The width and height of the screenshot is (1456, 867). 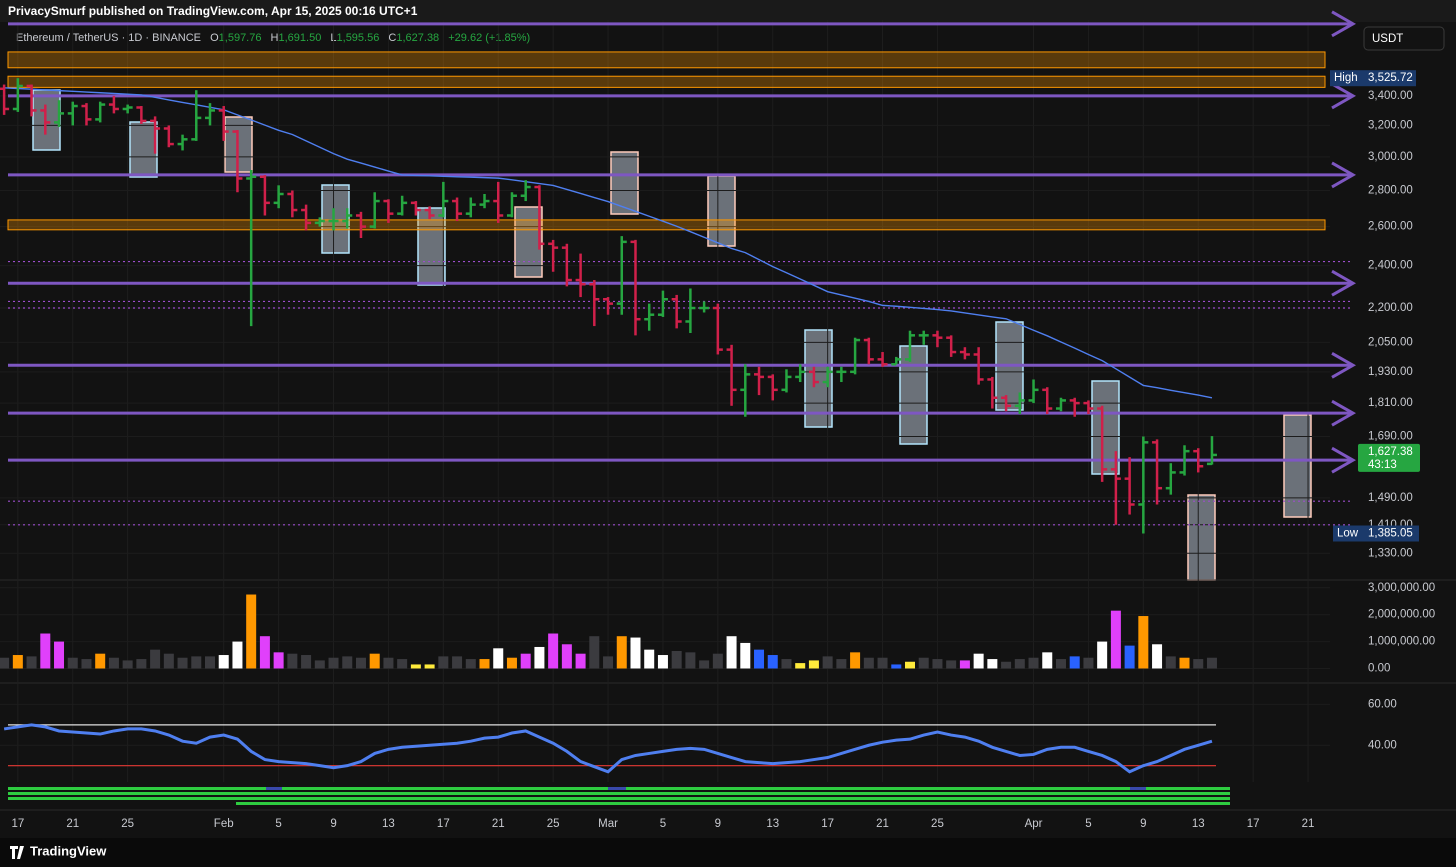 I want to click on header-bar, so click(x=728, y=11).